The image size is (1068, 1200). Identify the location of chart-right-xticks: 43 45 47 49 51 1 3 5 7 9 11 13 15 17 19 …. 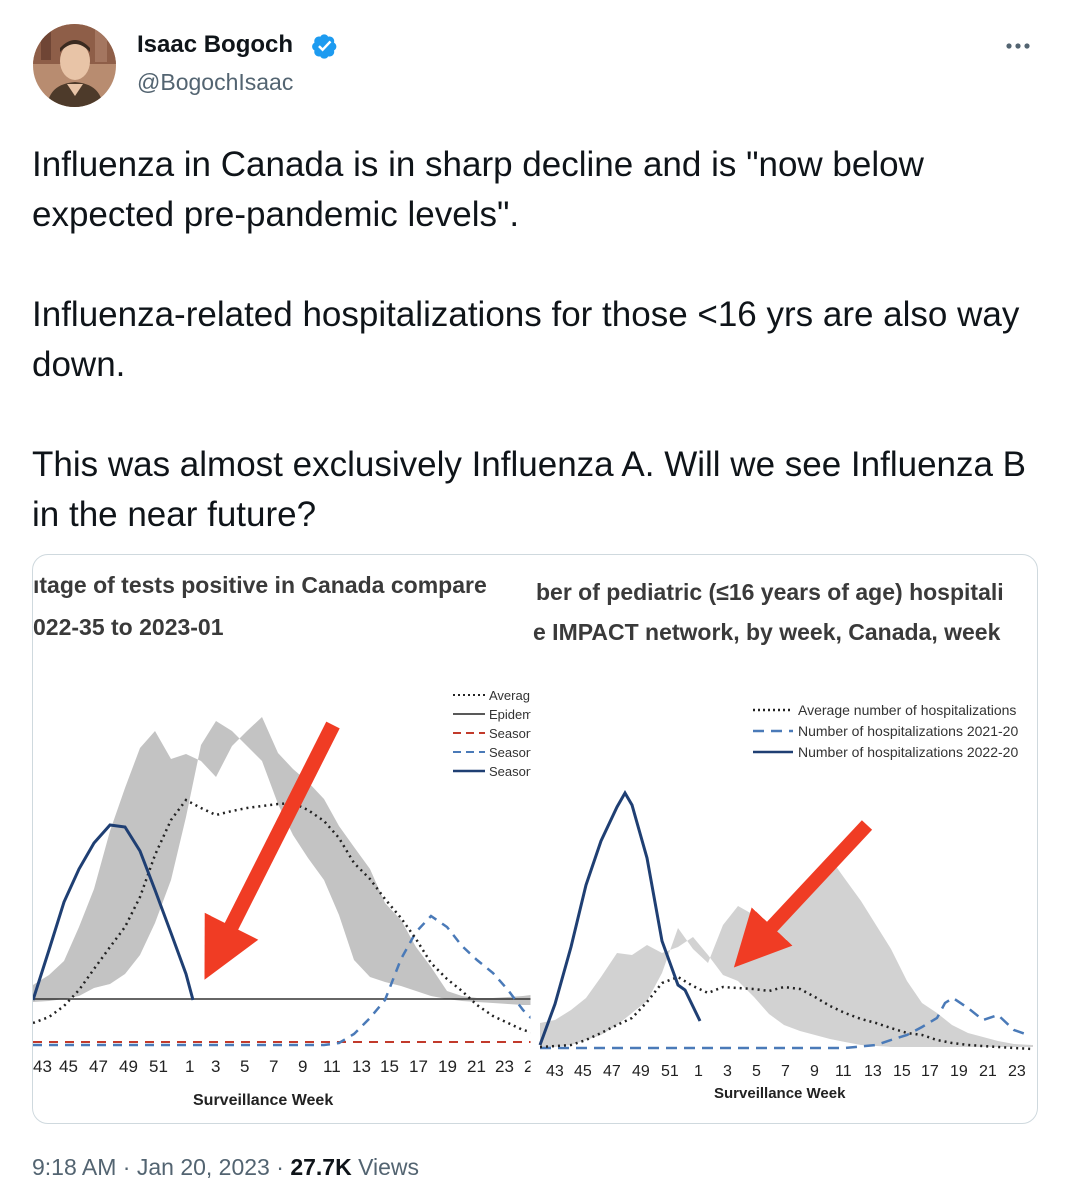
(786, 1071).